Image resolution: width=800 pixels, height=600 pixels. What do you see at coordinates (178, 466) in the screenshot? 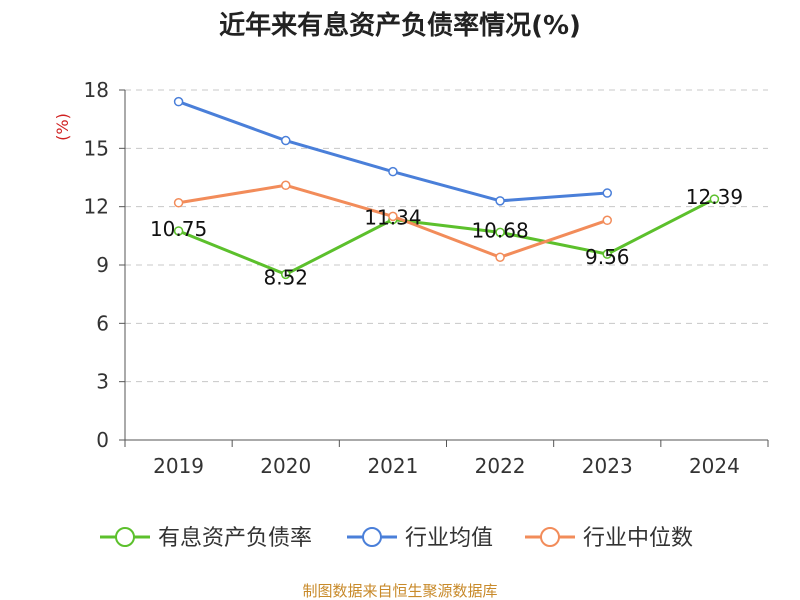
I see `x-tick-label-2019: 2019` at bounding box center [178, 466].